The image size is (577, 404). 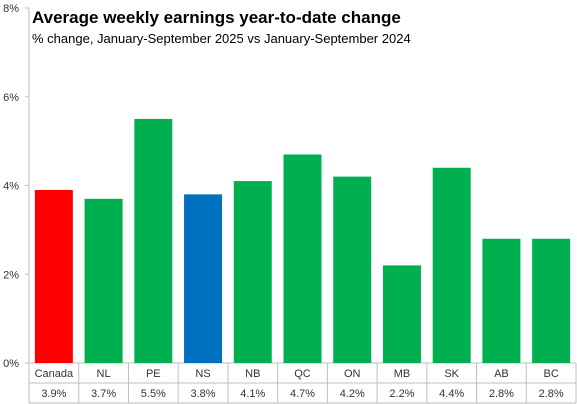 What do you see at coordinates (153, 374) in the screenshot?
I see `category-label: PE` at bounding box center [153, 374].